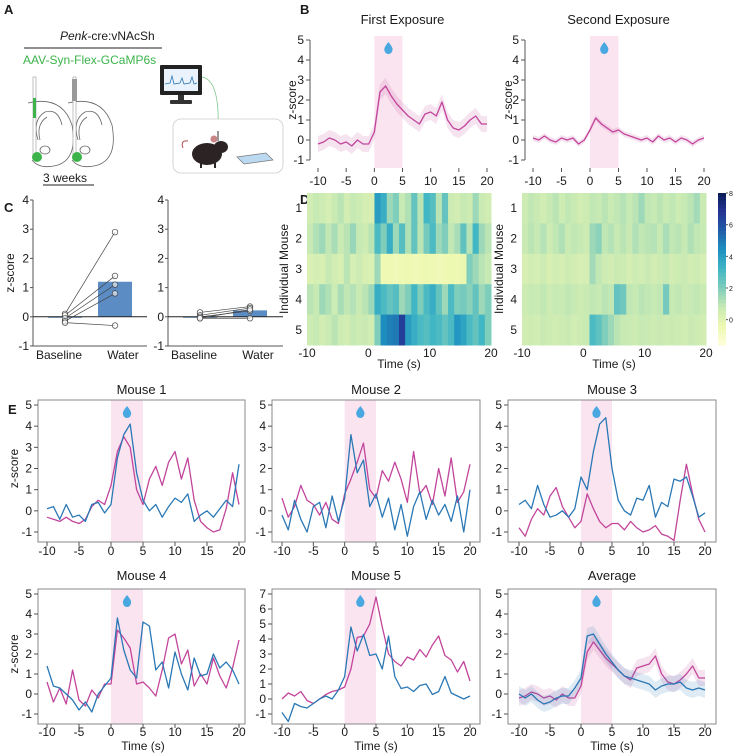 The height and width of the screenshot is (755, 735). Describe the element at coordinates (107, 36) in the screenshot. I see `genotype-label: Penk-cre:vNAcSh` at that location.